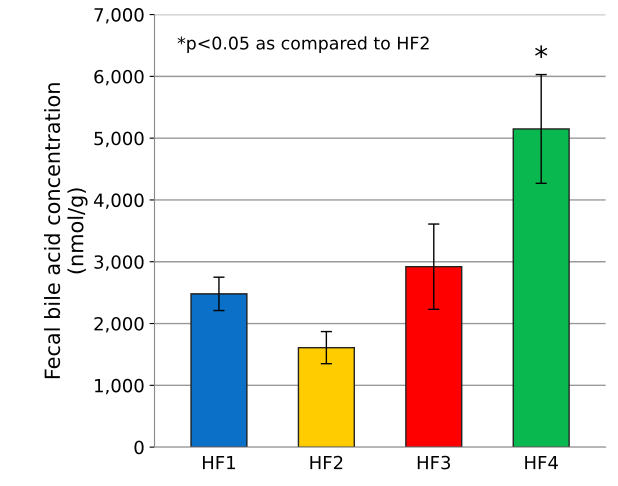 This screenshot has width=618, height=486. I want to click on annotation: *, so click(541, 51).